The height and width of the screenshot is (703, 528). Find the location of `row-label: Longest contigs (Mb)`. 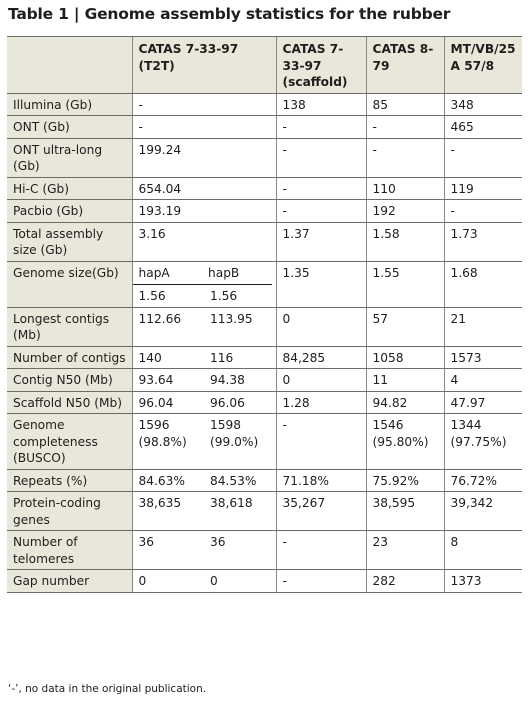

row-label: Longest contigs (Mb) is located at coordinates (69, 327).